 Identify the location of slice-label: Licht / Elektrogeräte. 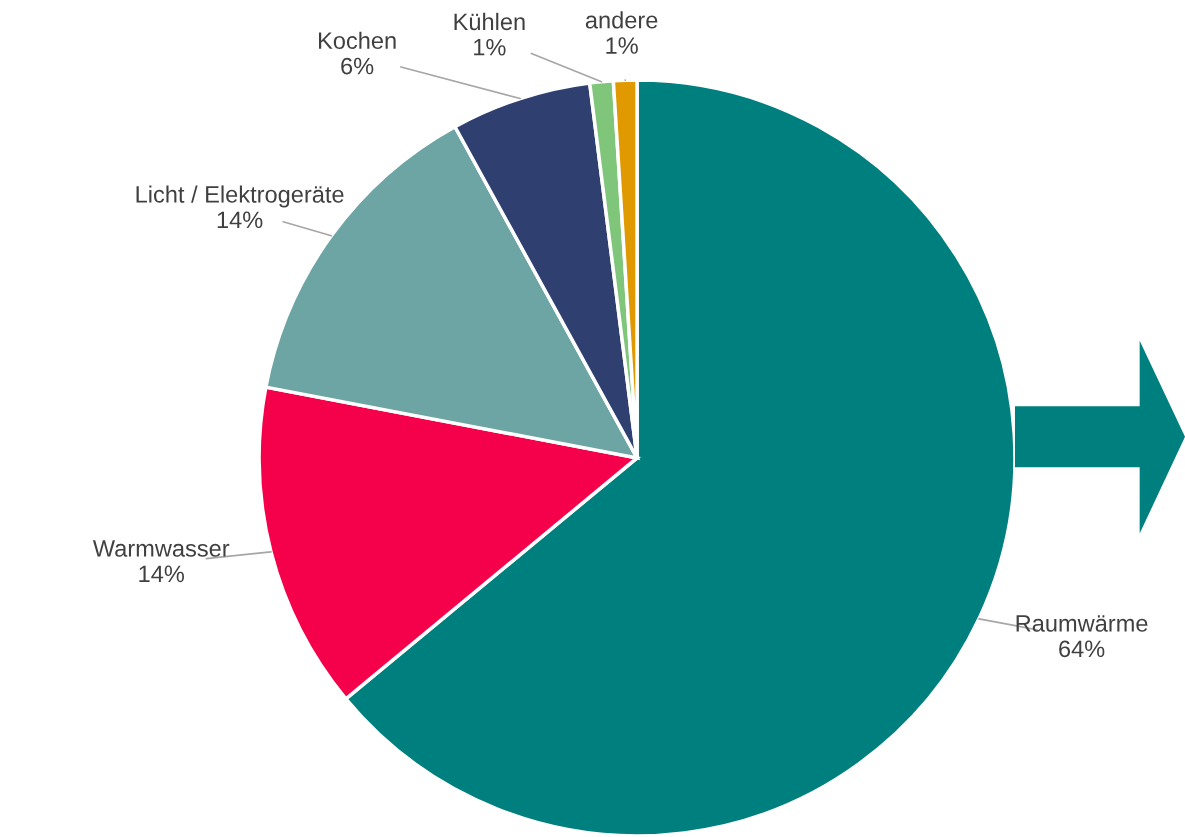
(240, 196).